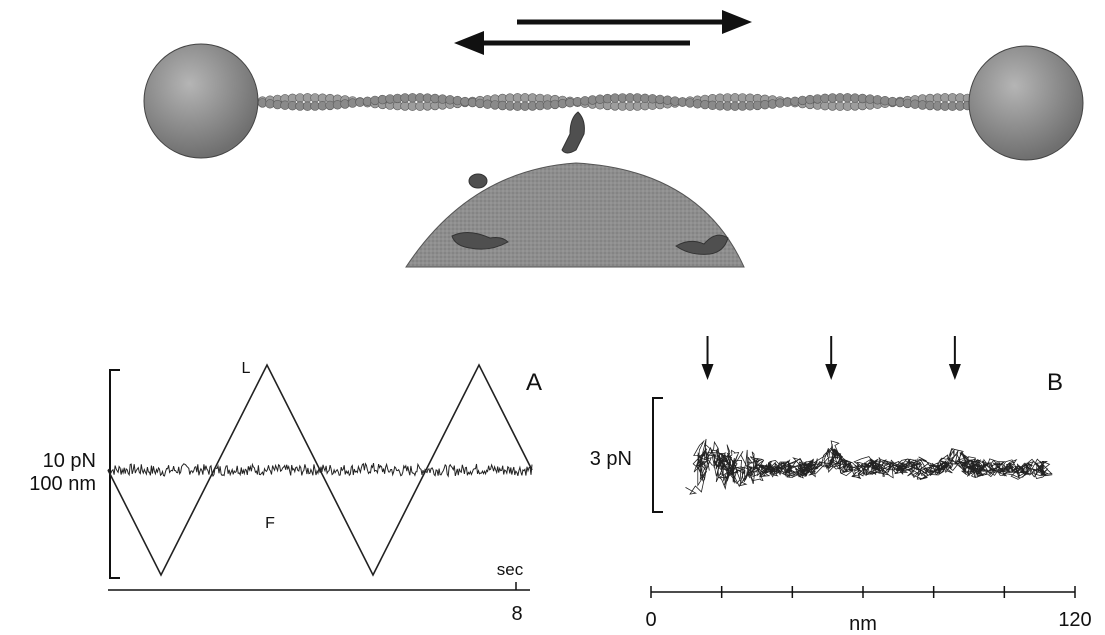 The height and width of the screenshot is (635, 1105). What do you see at coordinates (650, 620) in the screenshot?
I see `panel-b-x-tick-label-start: 0` at bounding box center [650, 620].